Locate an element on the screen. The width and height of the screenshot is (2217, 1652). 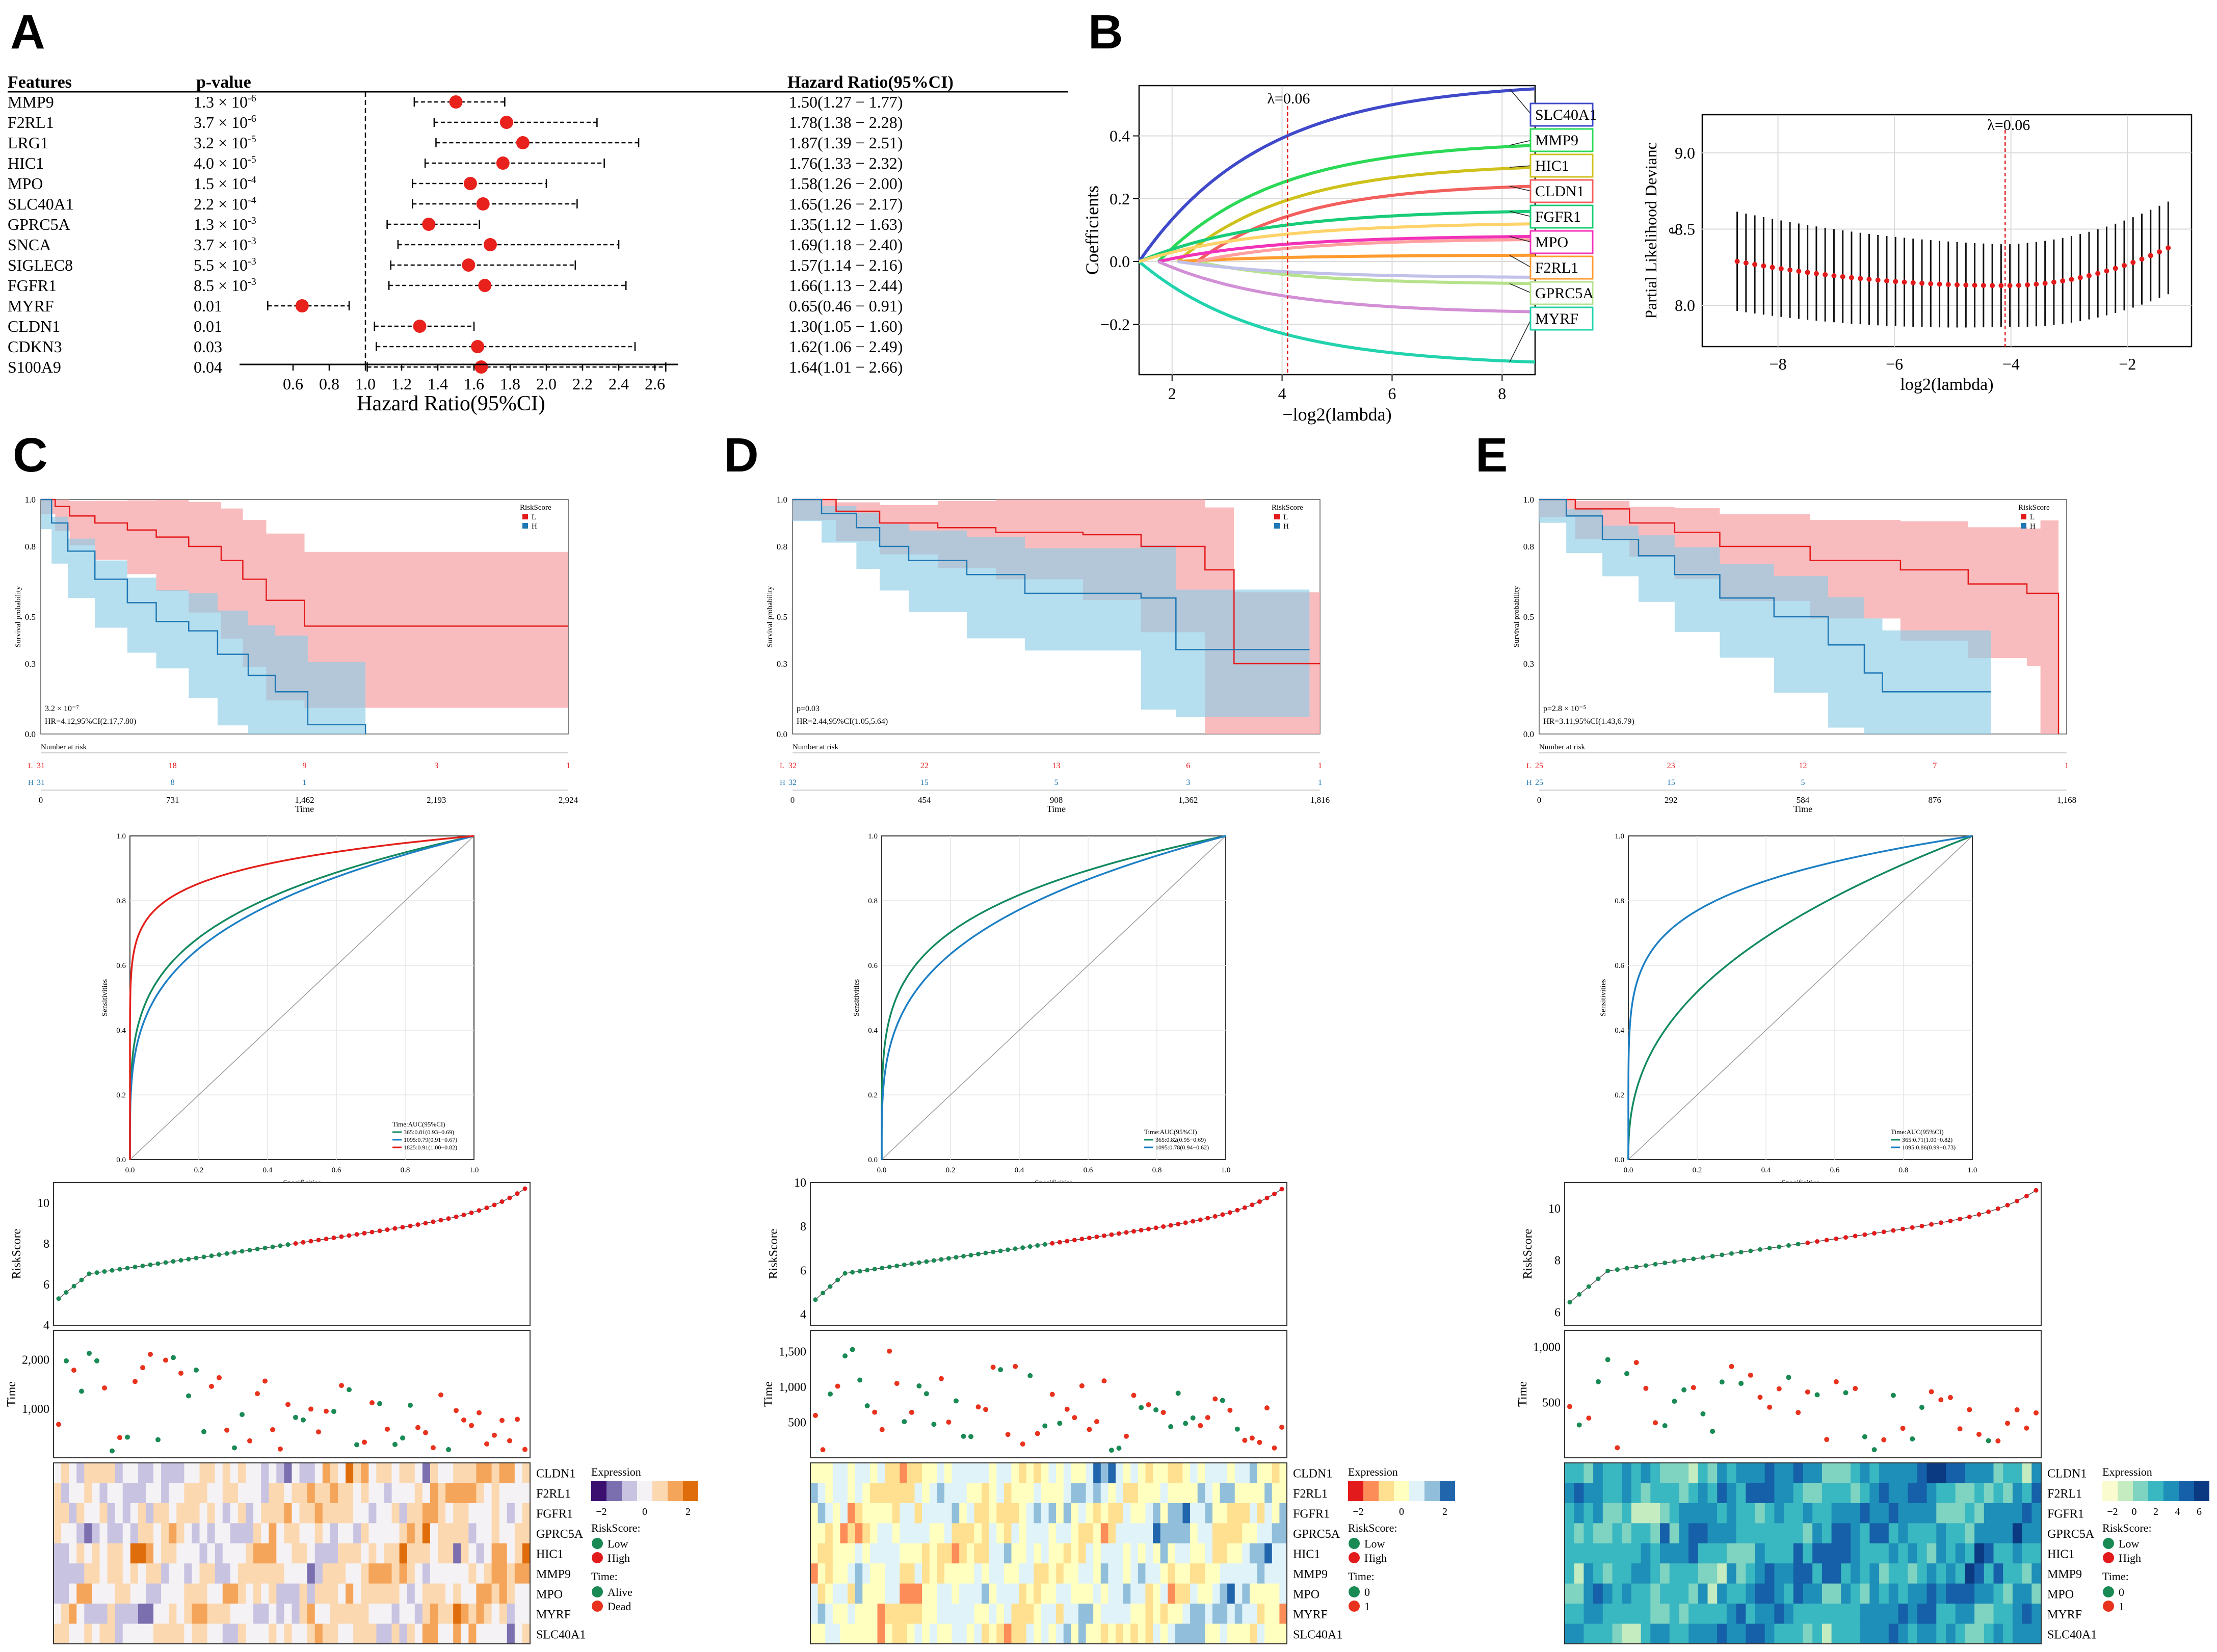
forest-hr-point is located at coordinates (469, 265).